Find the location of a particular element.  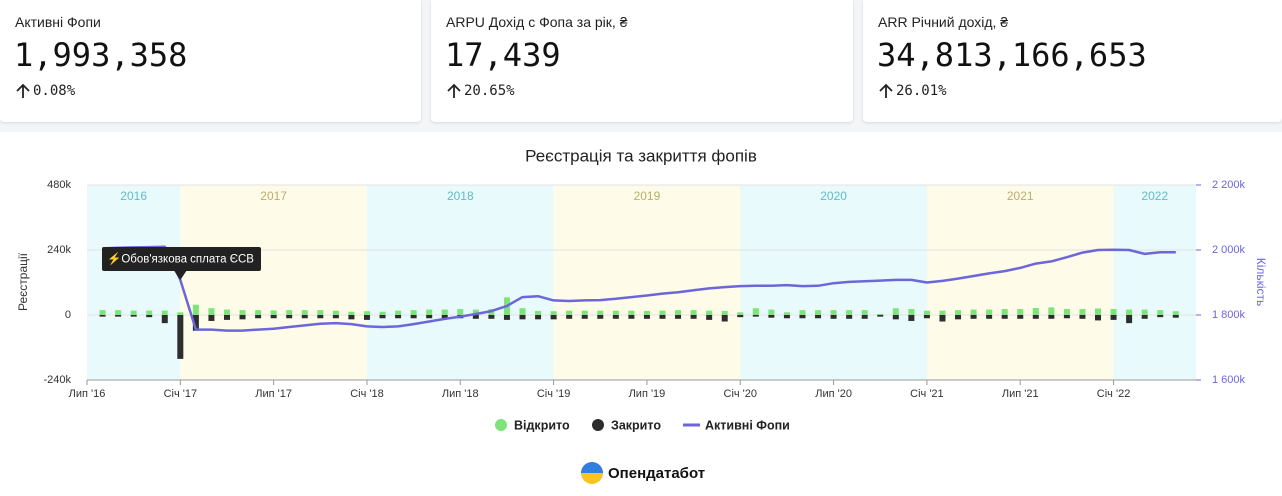

x-tick-label: Січ '21 is located at coordinates (927, 394).